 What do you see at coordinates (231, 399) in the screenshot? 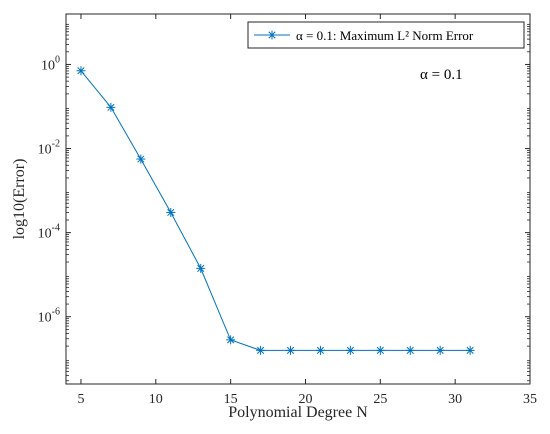
I see `x-tick-label: 15` at bounding box center [231, 399].